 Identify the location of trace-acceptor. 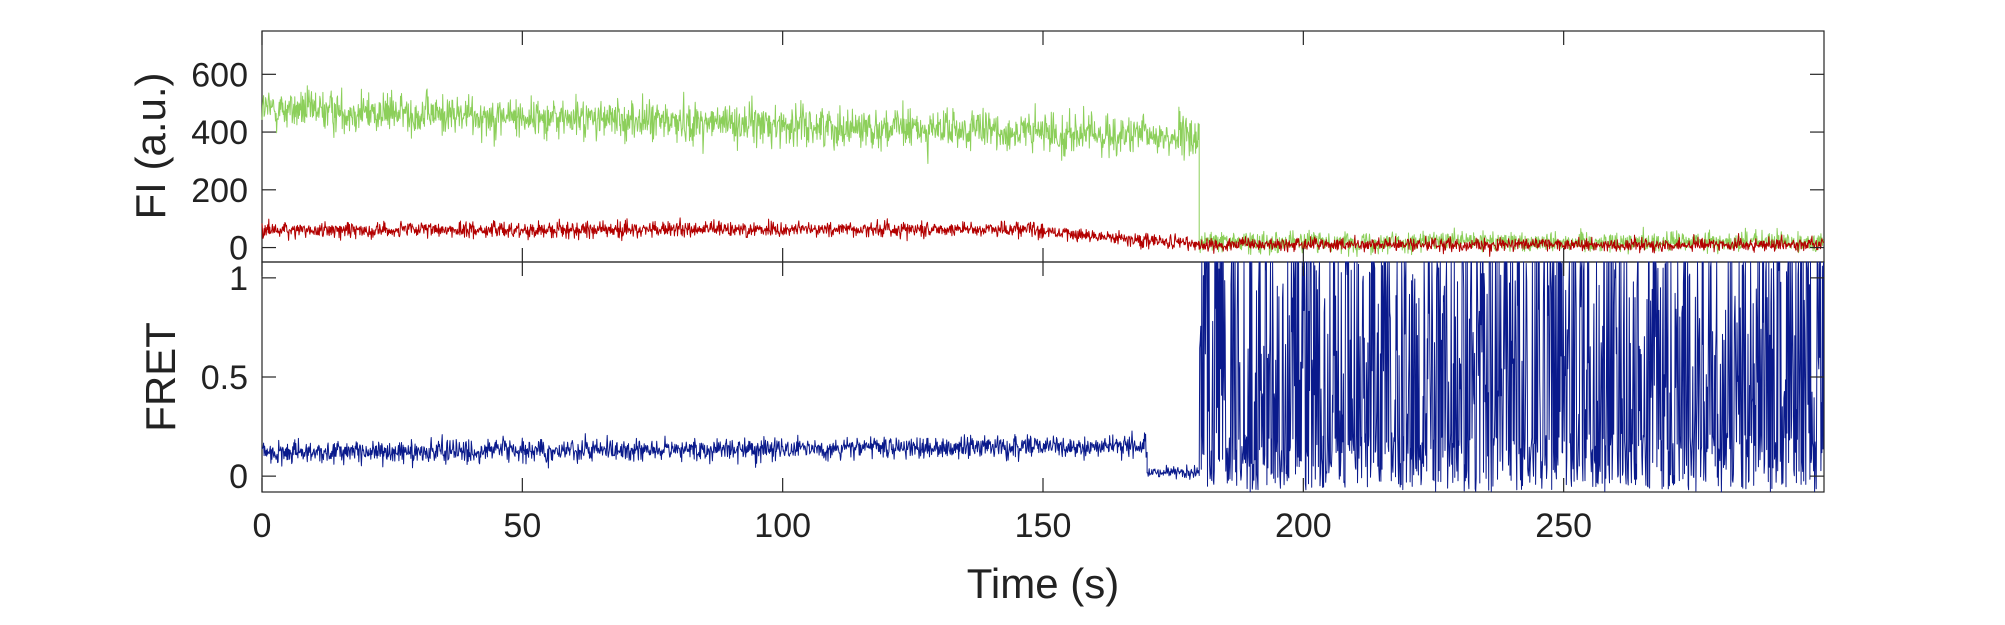
(1042, 237).